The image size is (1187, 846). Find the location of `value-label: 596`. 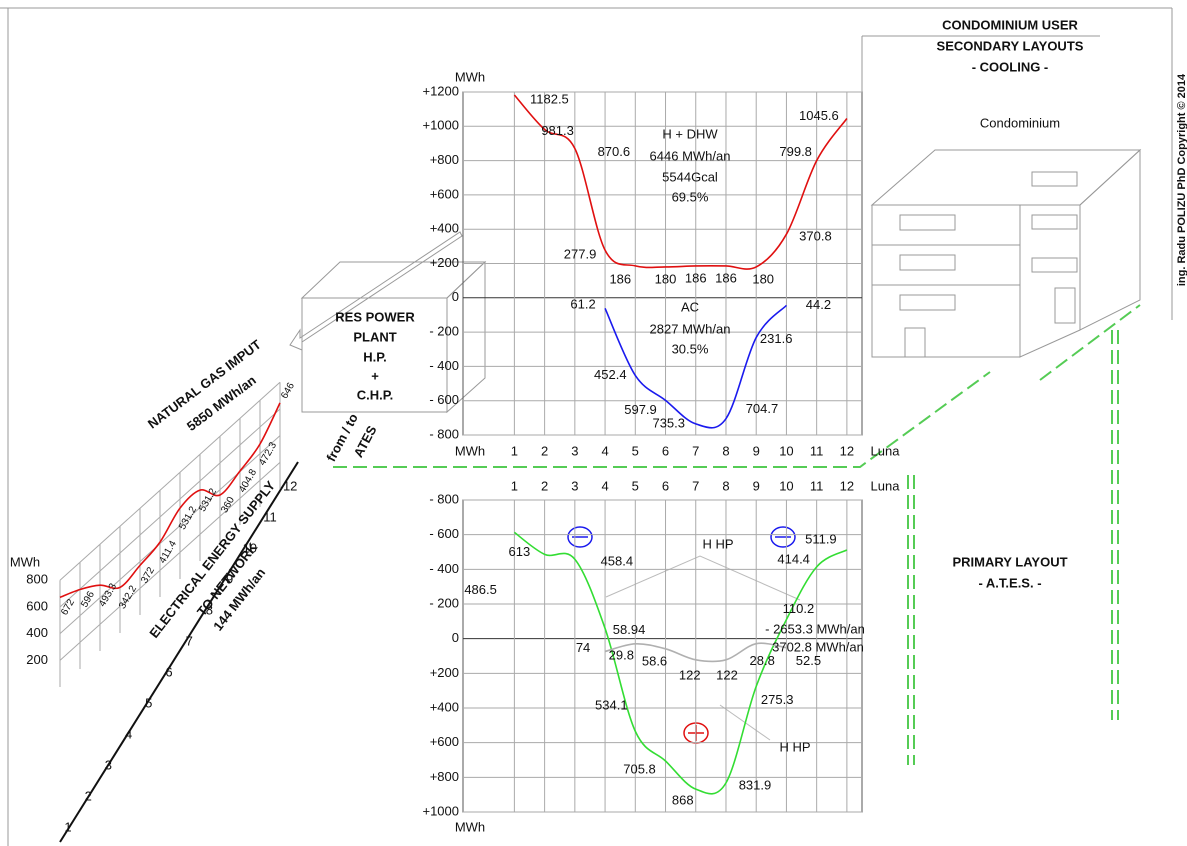

value-label: 596 is located at coordinates (88, 599).